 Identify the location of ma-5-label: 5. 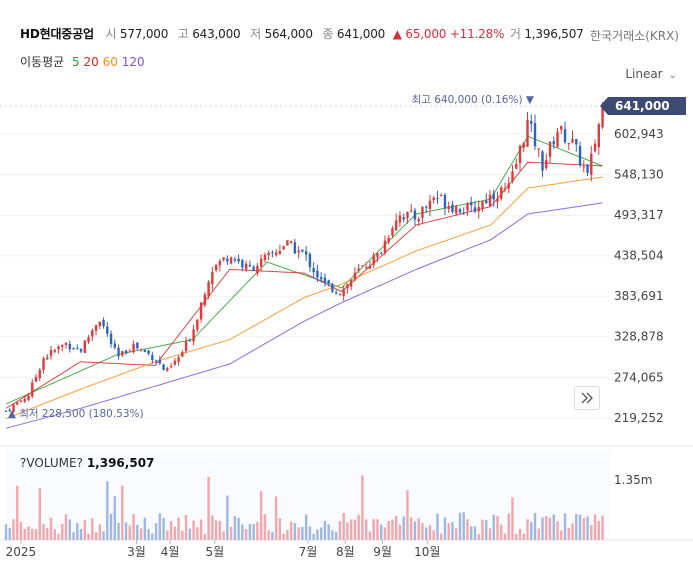
(76, 62).